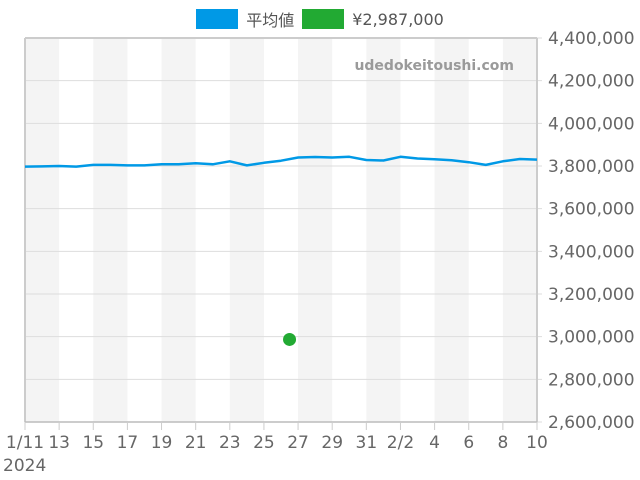 The height and width of the screenshot is (480, 640). What do you see at coordinates (59, 443) in the screenshot?
I see `x-tick-label: 13` at bounding box center [59, 443].